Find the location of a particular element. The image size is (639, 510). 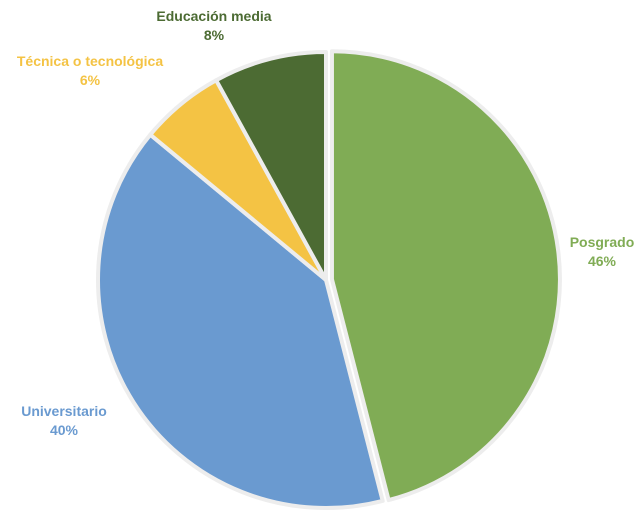

slice-label-value: 46% is located at coordinates (602, 261).